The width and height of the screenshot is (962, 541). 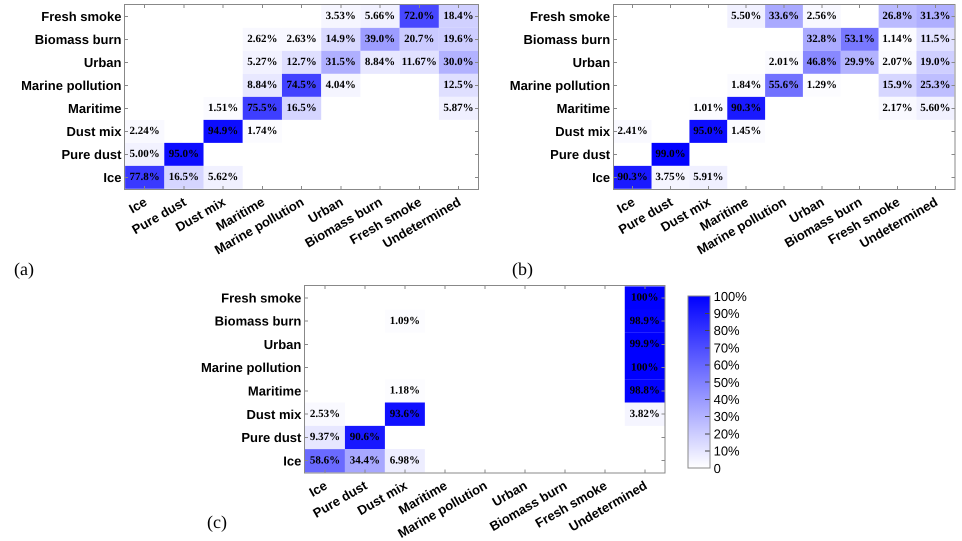 What do you see at coordinates (645, 344) in the screenshot?
I see `data-label: 99.9%` at bounding box center [645, 344].